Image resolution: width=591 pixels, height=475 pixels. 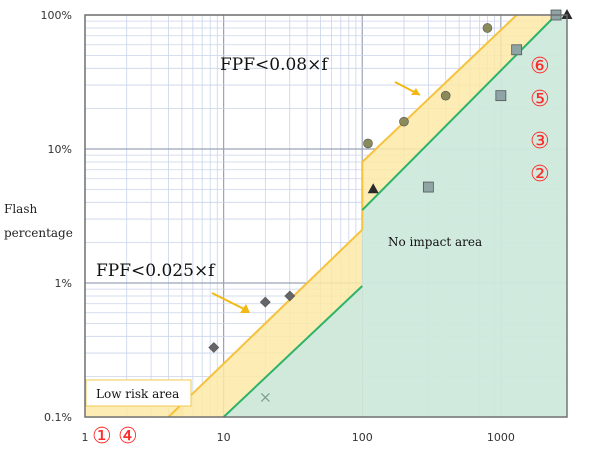 I want to click on x-tick-label: 100, so click(x=362, y=437).